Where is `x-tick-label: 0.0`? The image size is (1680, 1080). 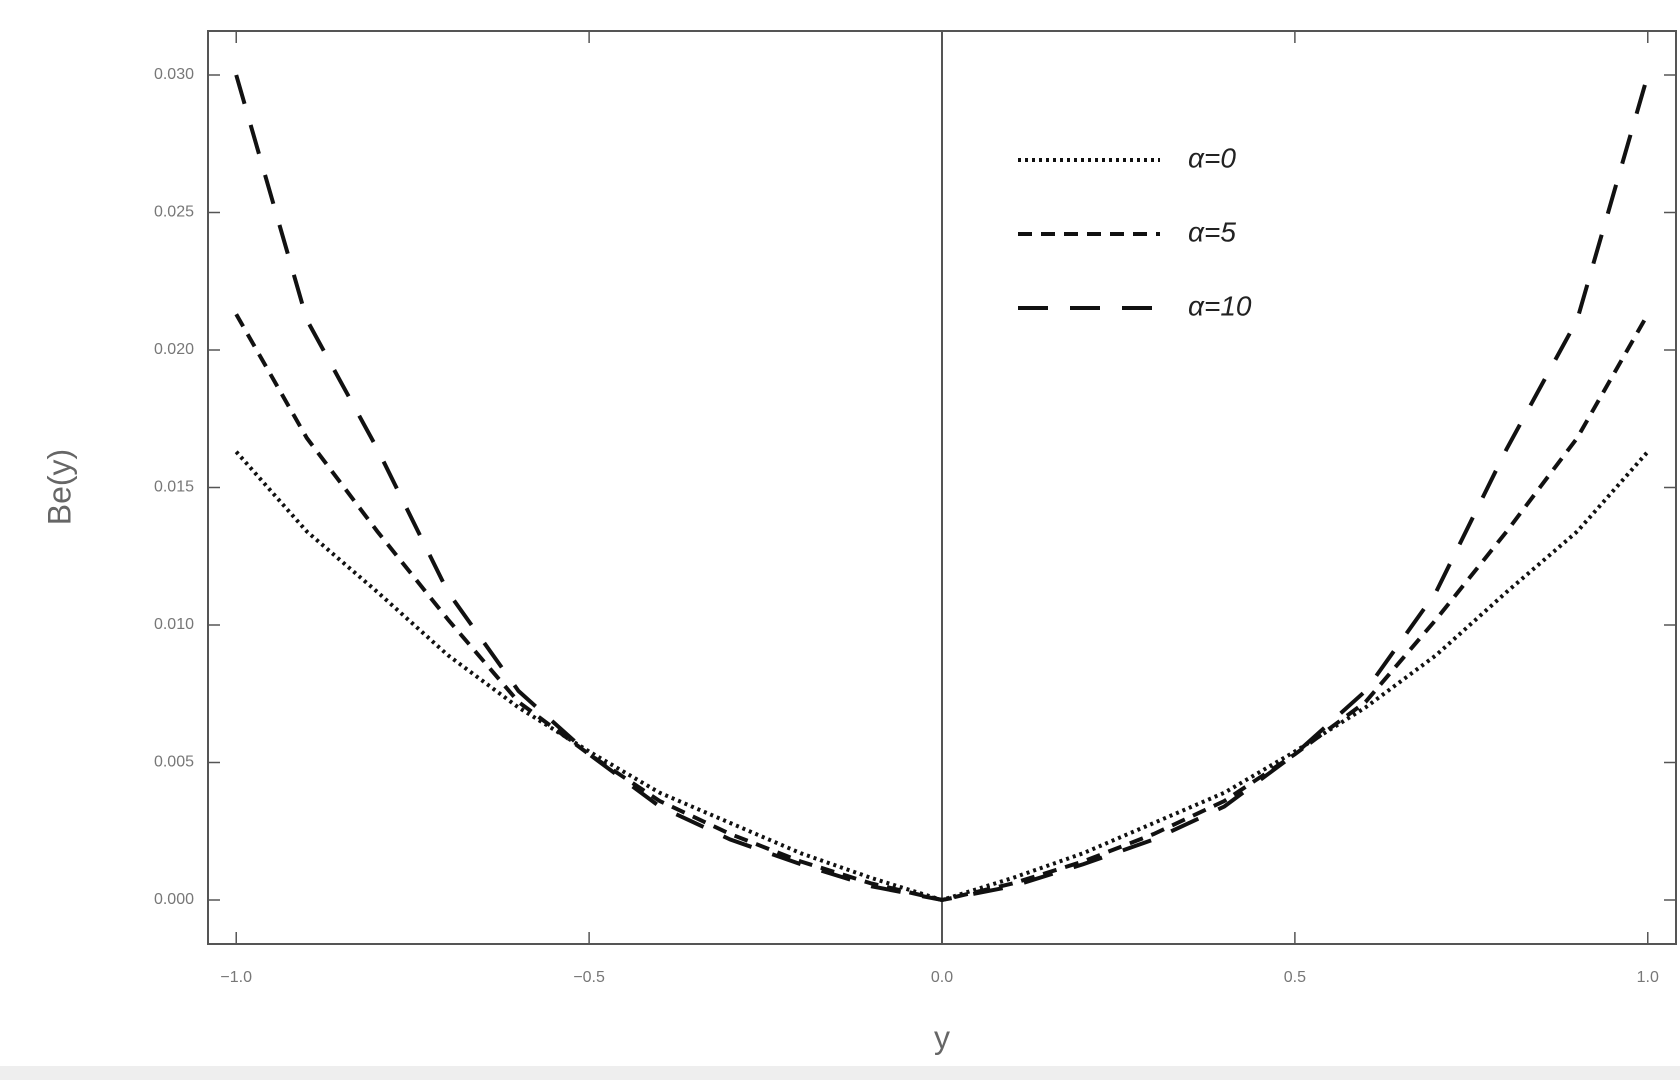 x-tick-label: 0.0 is located at coordinates (942, 977).